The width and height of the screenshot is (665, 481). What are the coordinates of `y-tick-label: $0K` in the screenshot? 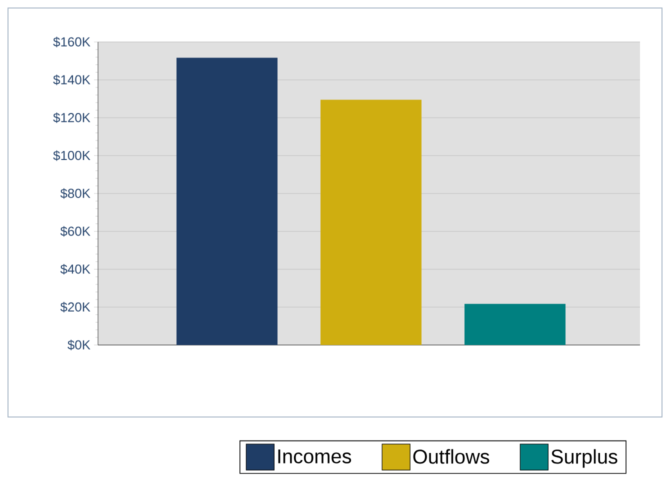 It's located at (79, 345).